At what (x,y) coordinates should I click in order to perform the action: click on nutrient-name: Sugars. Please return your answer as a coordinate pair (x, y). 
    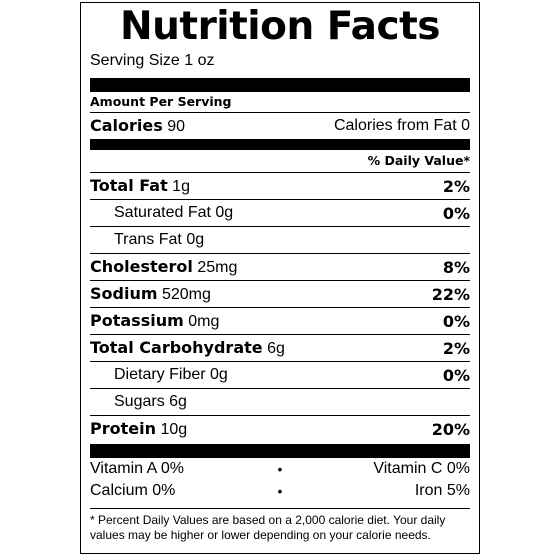
    Looking at the image, I should click on (139, 401).